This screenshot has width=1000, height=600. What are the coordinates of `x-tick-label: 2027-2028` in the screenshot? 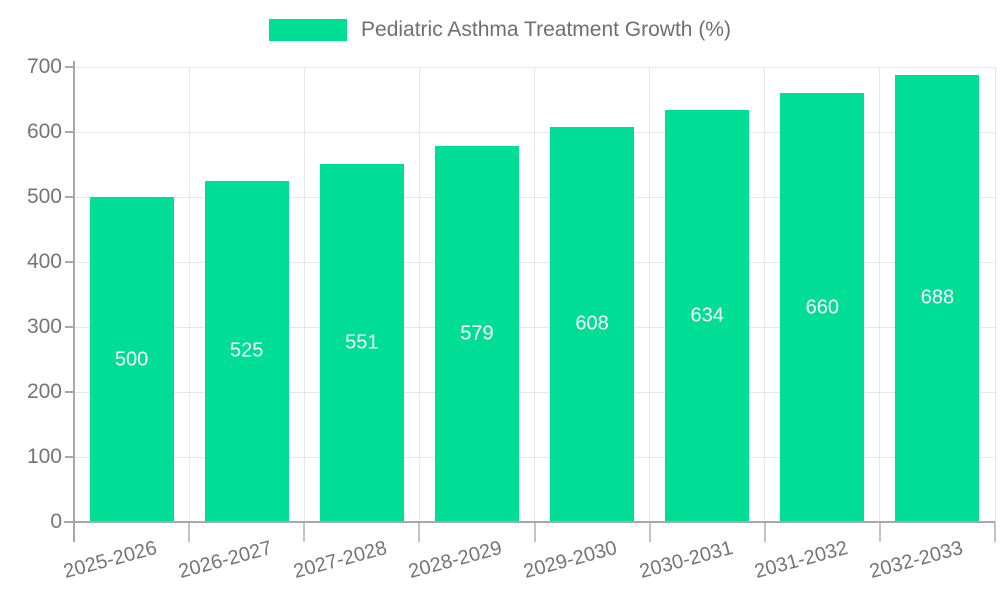 It's located at (340, 560).